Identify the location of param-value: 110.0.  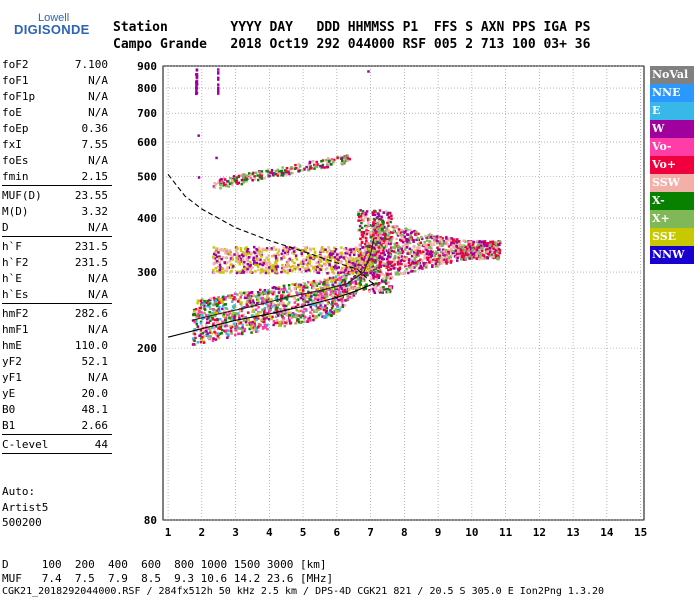
(91, 345).